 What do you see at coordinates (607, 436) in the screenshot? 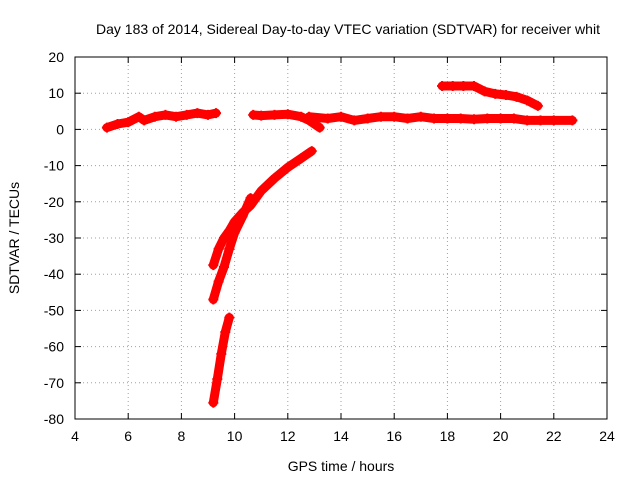
I see `x-tick-label: 24` at bounding box center [607, 436].